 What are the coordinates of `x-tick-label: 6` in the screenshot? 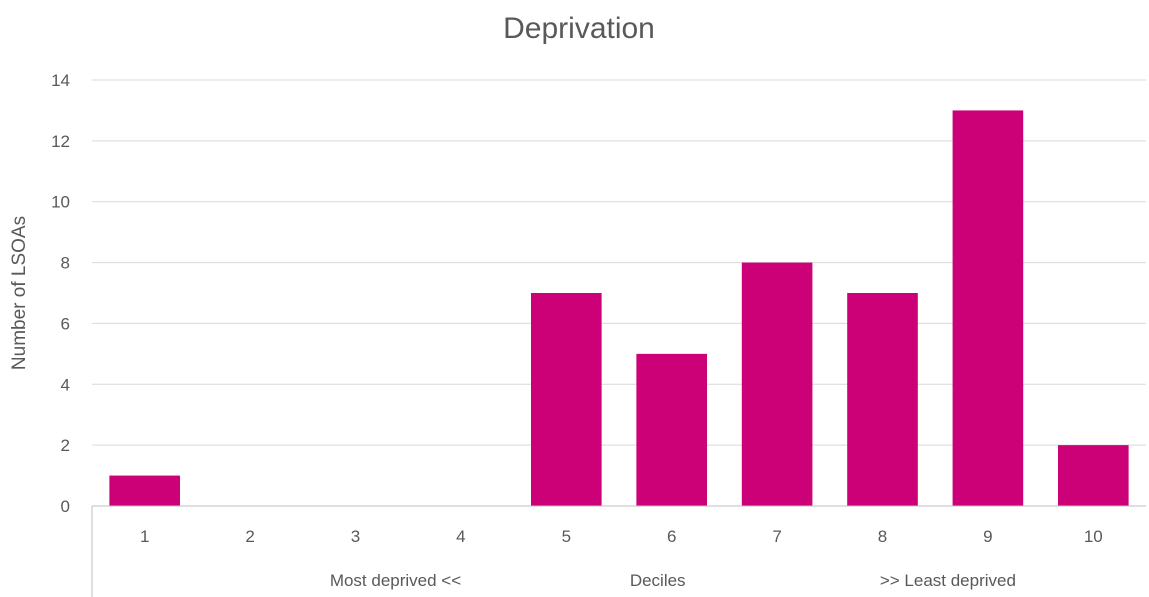 It's located at (671, 536).